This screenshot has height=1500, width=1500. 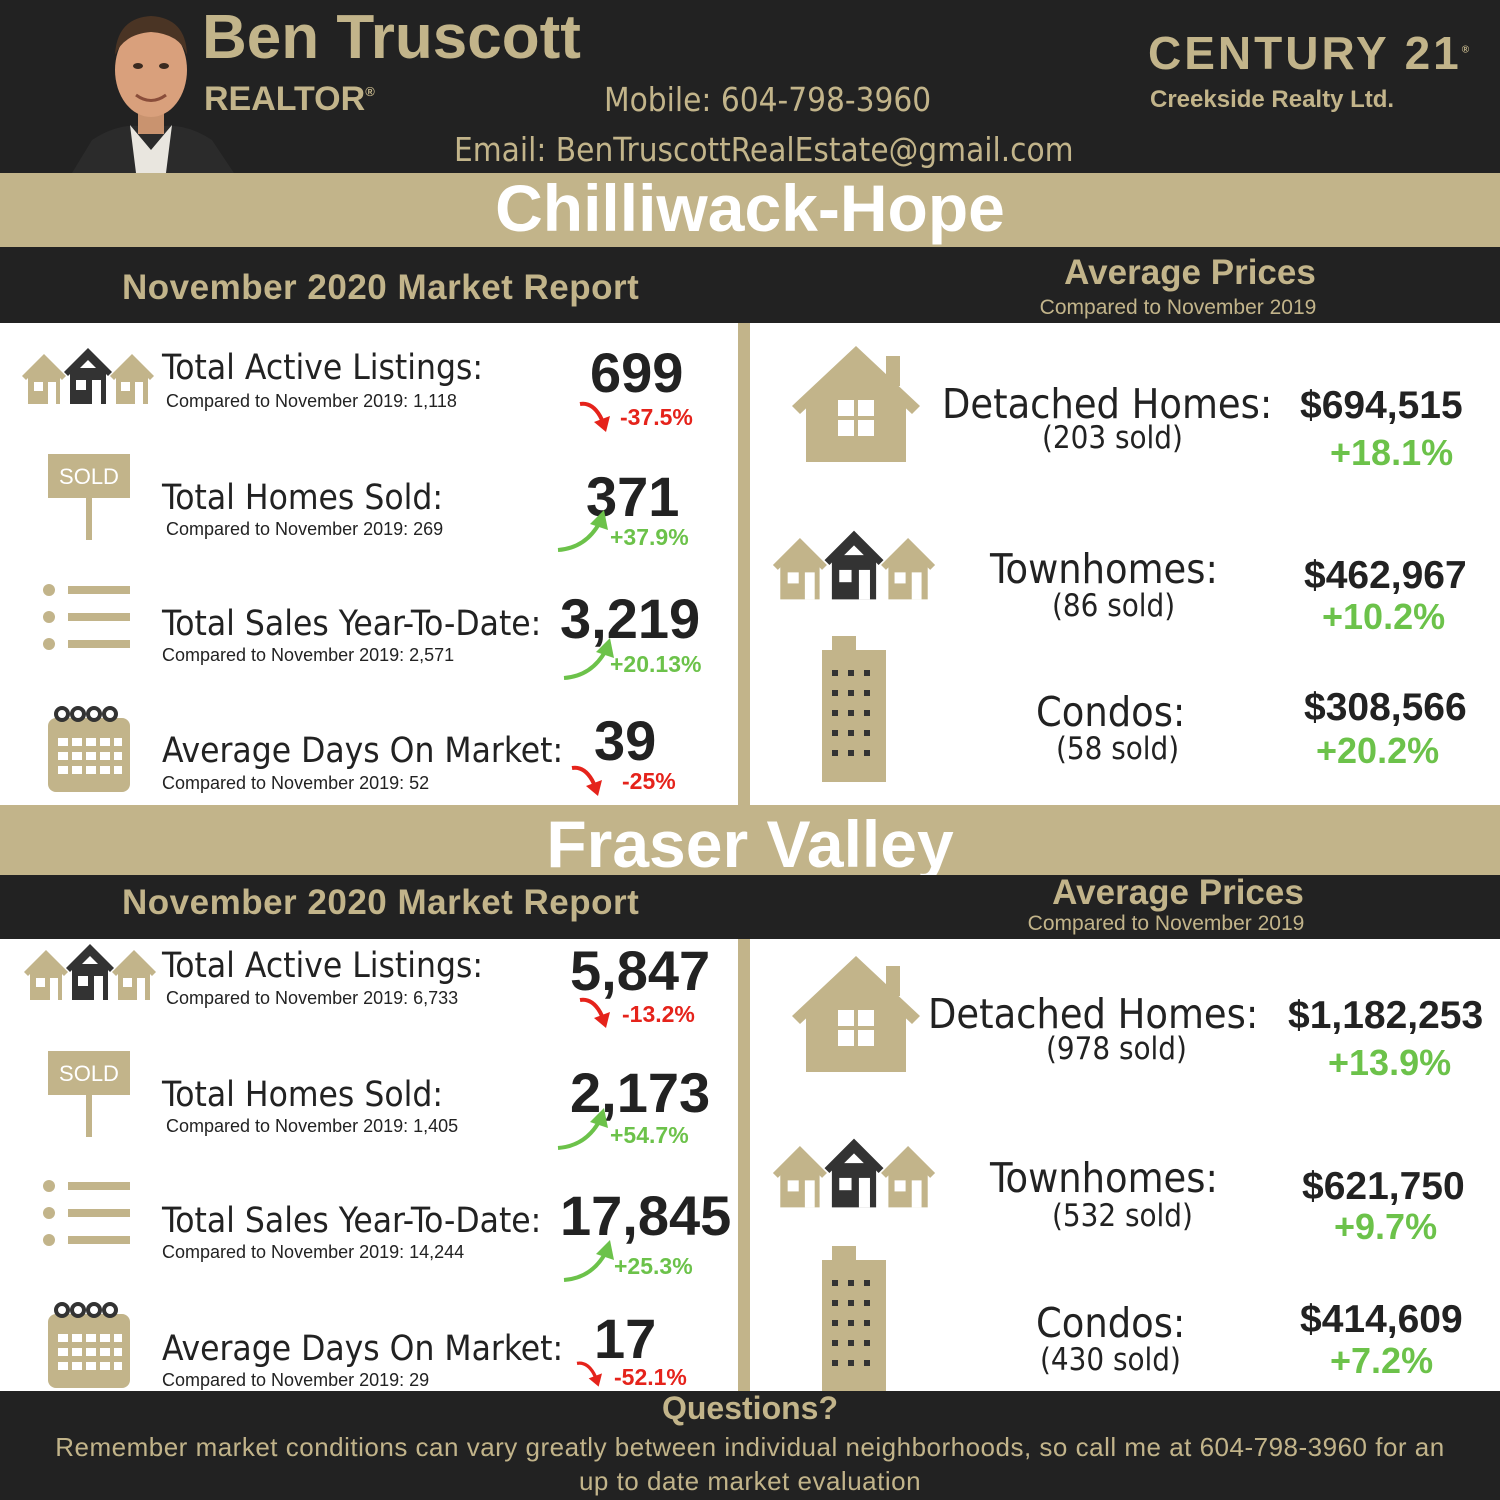 I want to click on region-title-chilliwack: Chilliwack-Hope, so click(x=750, y=208).